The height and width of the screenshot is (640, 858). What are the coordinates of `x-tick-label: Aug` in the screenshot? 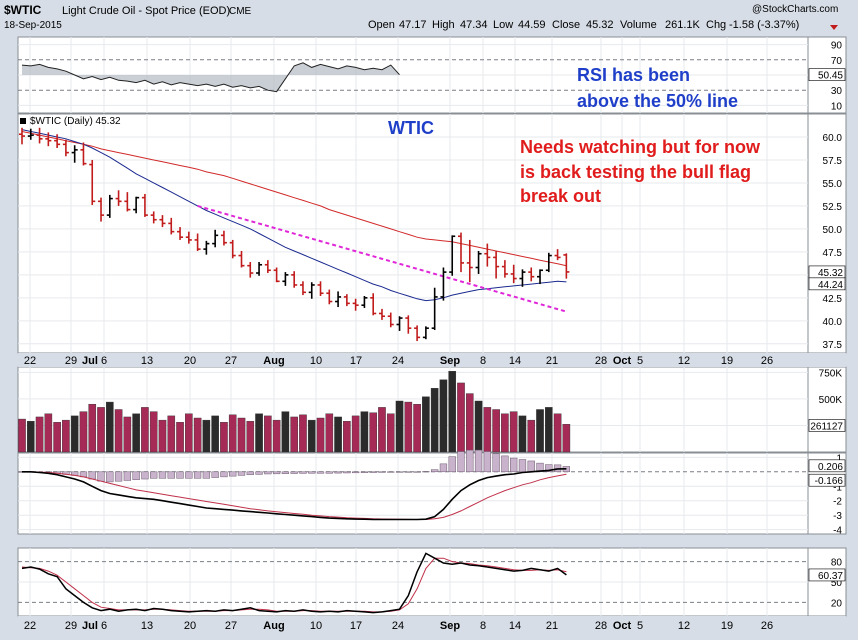 It's located at (273, 361).